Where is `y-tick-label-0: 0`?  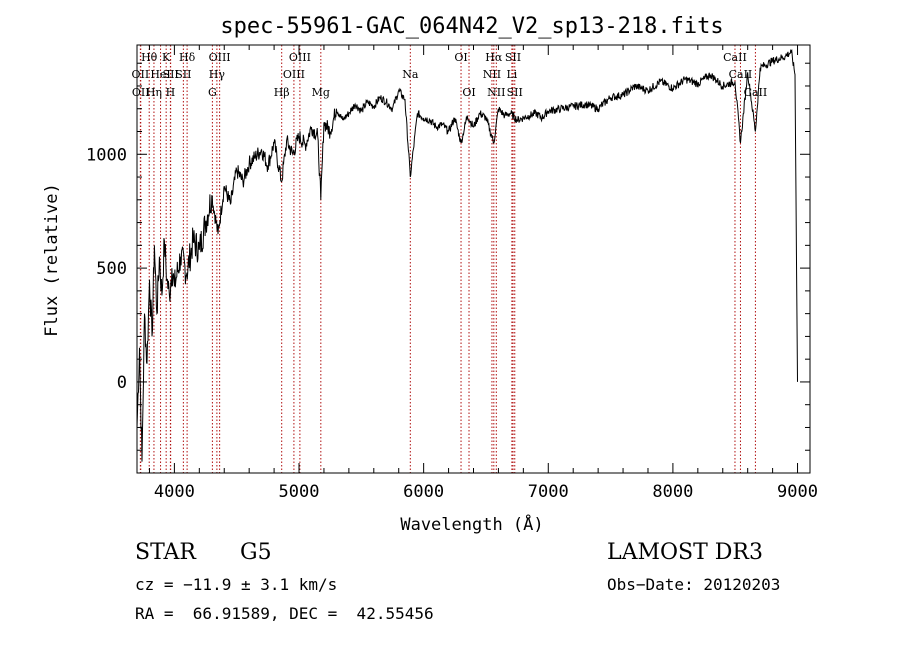
y-tick-label-0: 0 is located at coordinates (122, 383).